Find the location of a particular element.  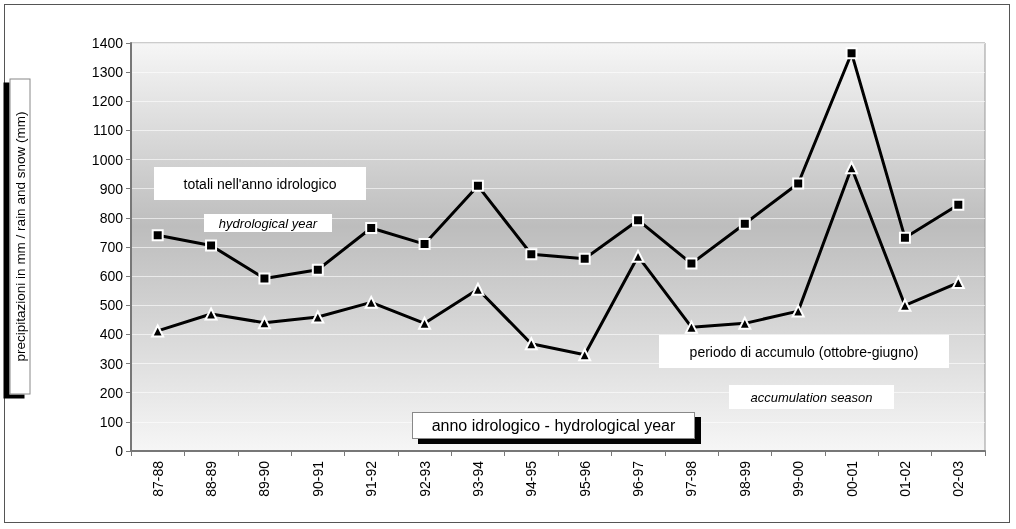

text-box: totali nell'anno idrologico is located at coordinates (260, 183).